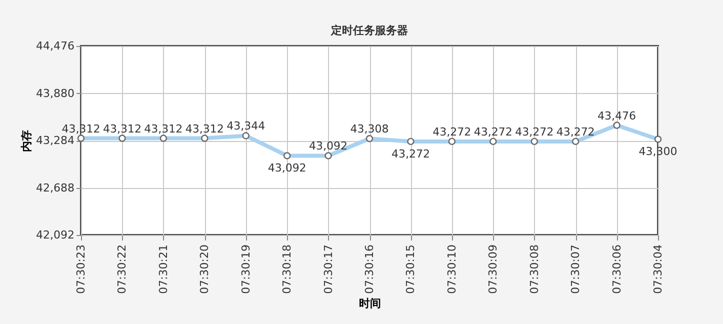 The image size is (723, 324). I want to click on x-tick-label: 07:30:19, so click(245, 269).